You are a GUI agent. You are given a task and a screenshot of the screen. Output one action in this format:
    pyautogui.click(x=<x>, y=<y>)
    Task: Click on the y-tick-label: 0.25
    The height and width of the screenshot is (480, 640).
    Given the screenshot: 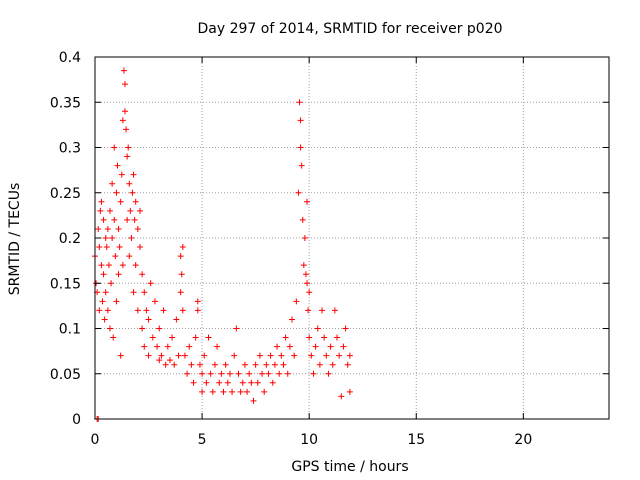 What is the action you would take?
    pyautogui.click(x=65, y=194)
    